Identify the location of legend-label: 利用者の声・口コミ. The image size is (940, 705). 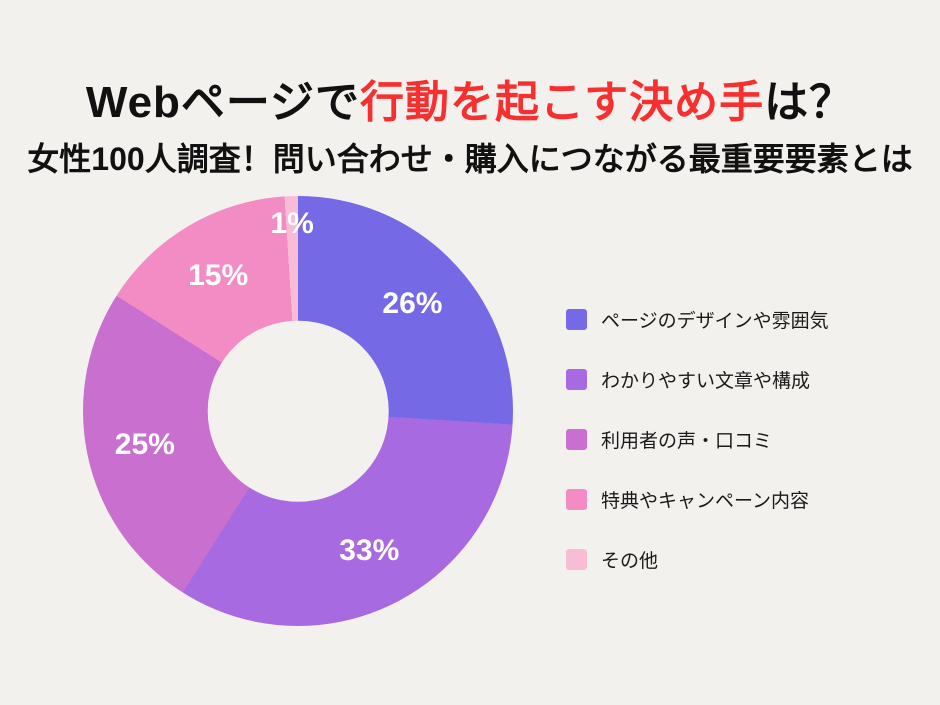
(687, 441).